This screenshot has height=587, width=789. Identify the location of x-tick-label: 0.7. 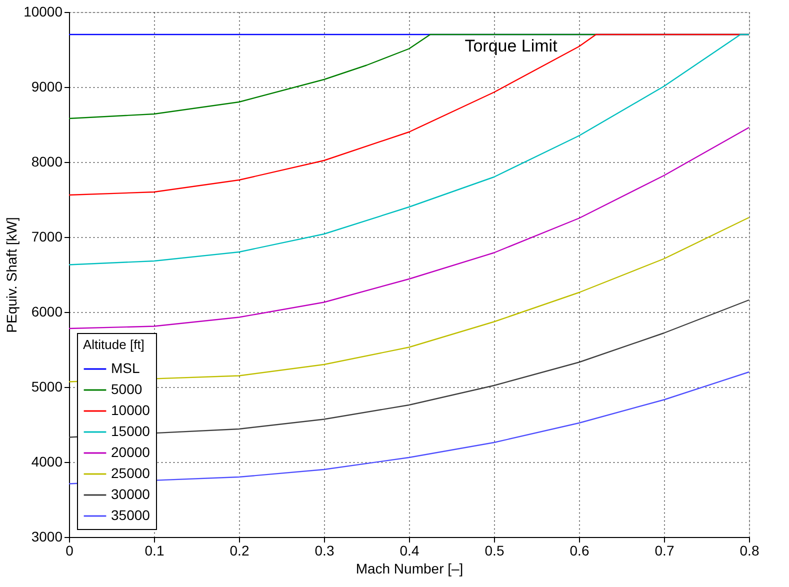
(664, 550).